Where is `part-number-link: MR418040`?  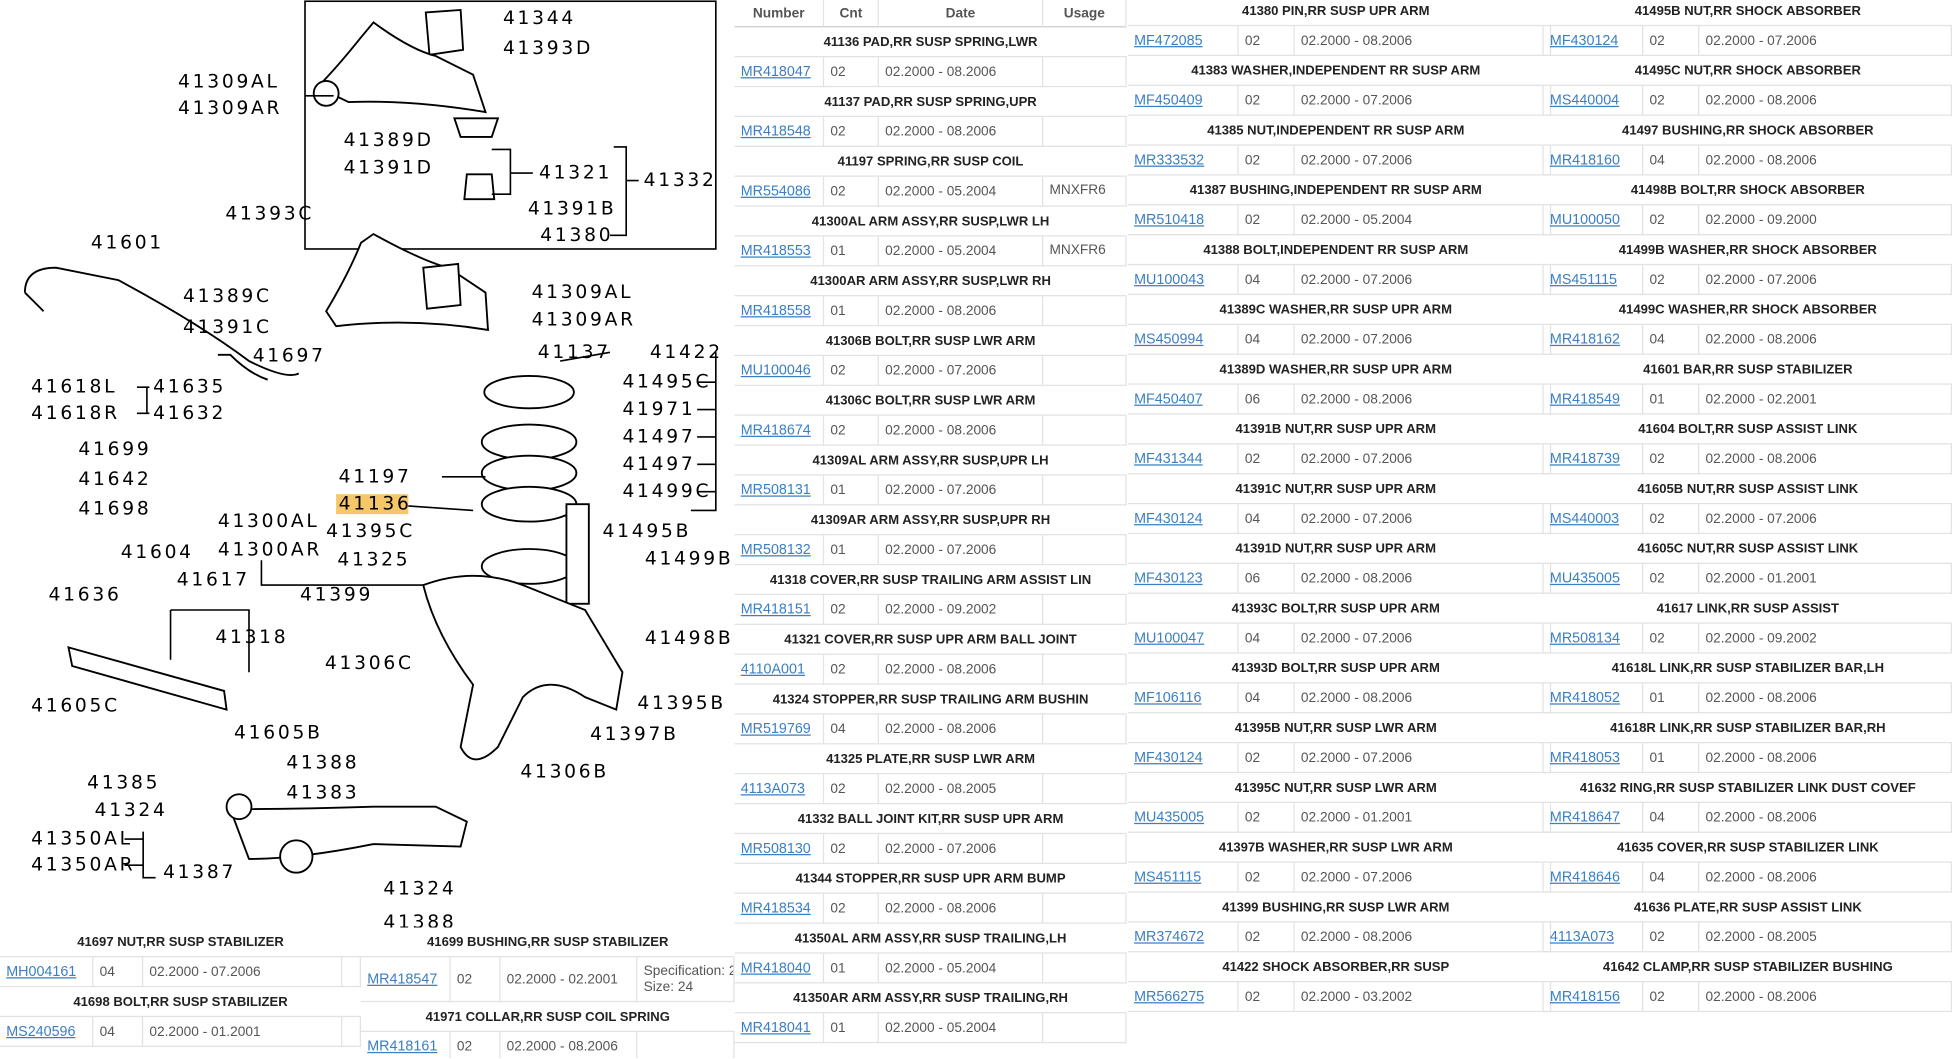
part-number-link: MR418040 is located at coordinates (775, 968).